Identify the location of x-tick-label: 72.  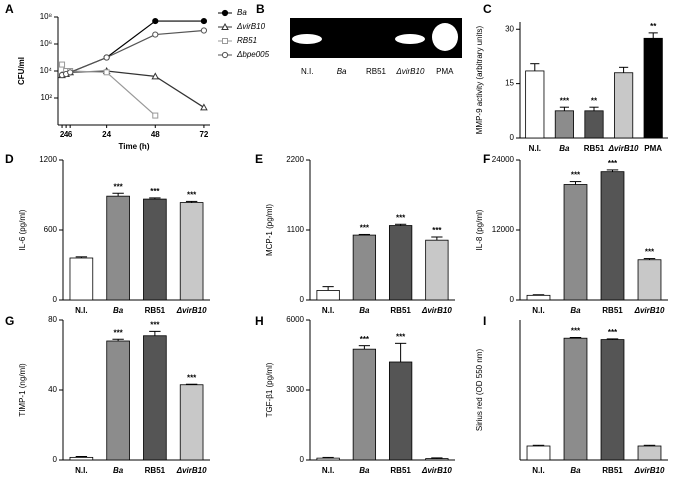
(203, 134).